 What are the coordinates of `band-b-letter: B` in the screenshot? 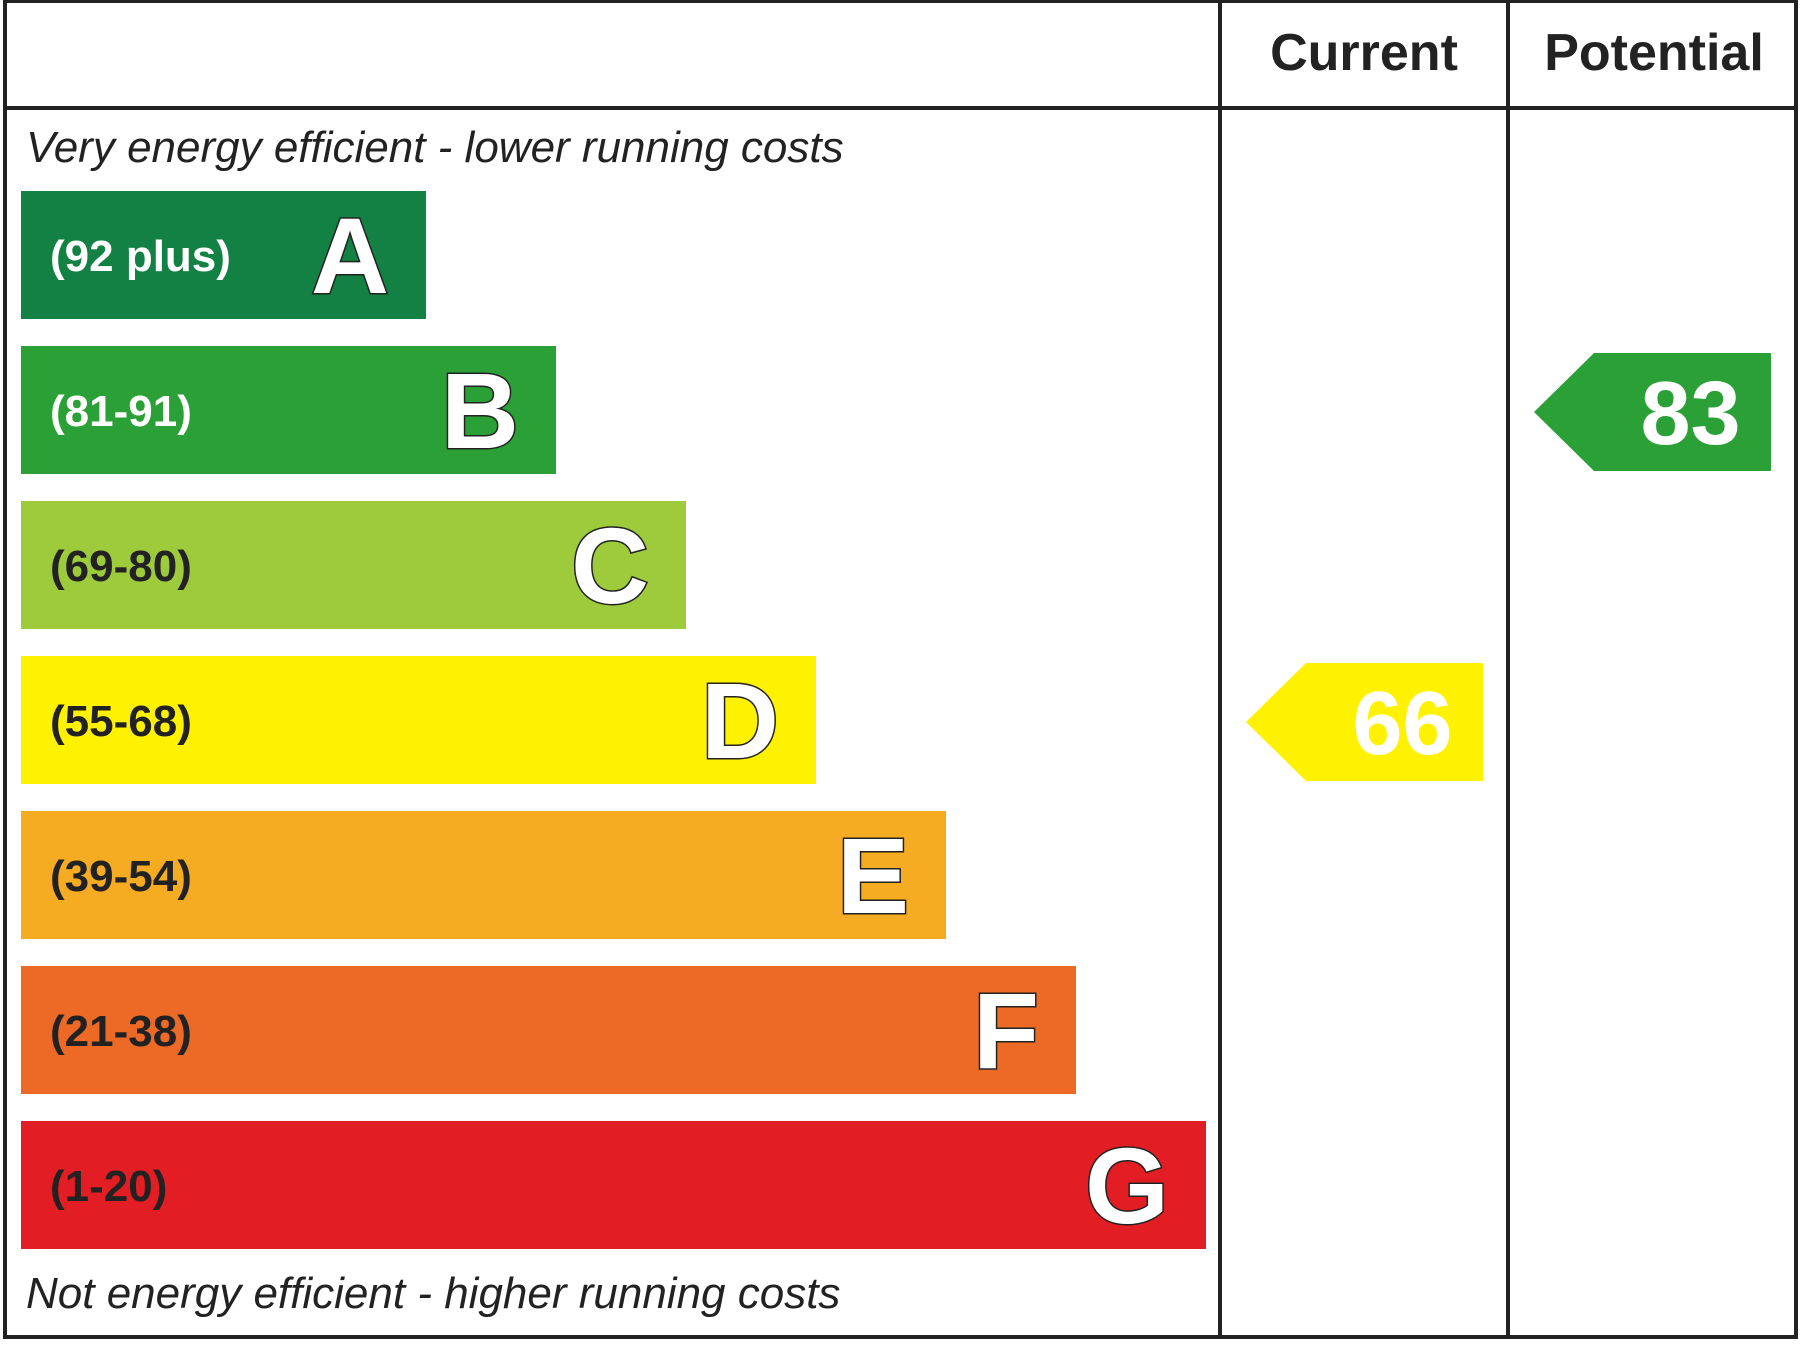 It's located at (480, 410).